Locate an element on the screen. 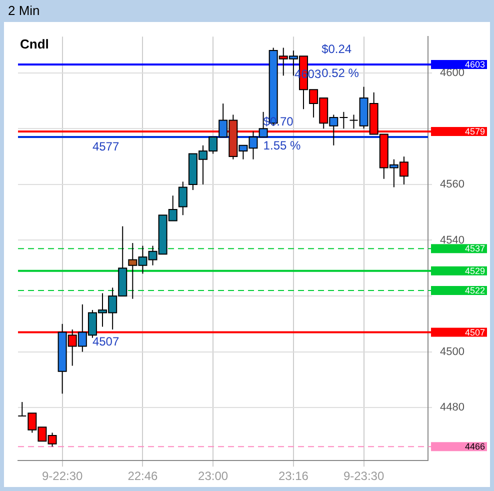 Image resolution: width=494 pixels, height=491 pixels. ref-line-label: 4537 is located at coordinates (474, 249).